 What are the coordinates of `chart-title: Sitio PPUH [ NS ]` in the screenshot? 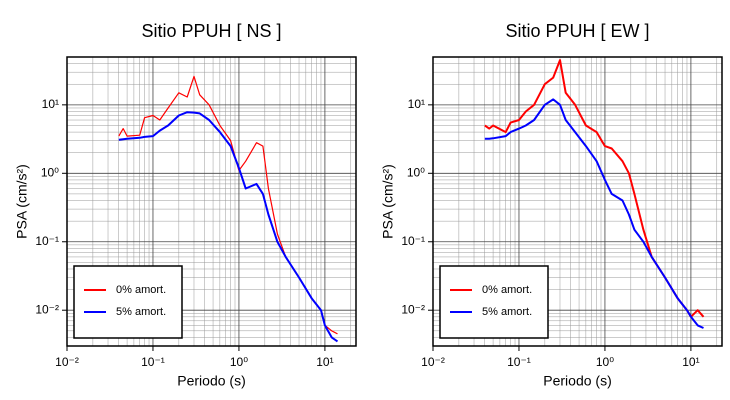 It's located at (211, 31).